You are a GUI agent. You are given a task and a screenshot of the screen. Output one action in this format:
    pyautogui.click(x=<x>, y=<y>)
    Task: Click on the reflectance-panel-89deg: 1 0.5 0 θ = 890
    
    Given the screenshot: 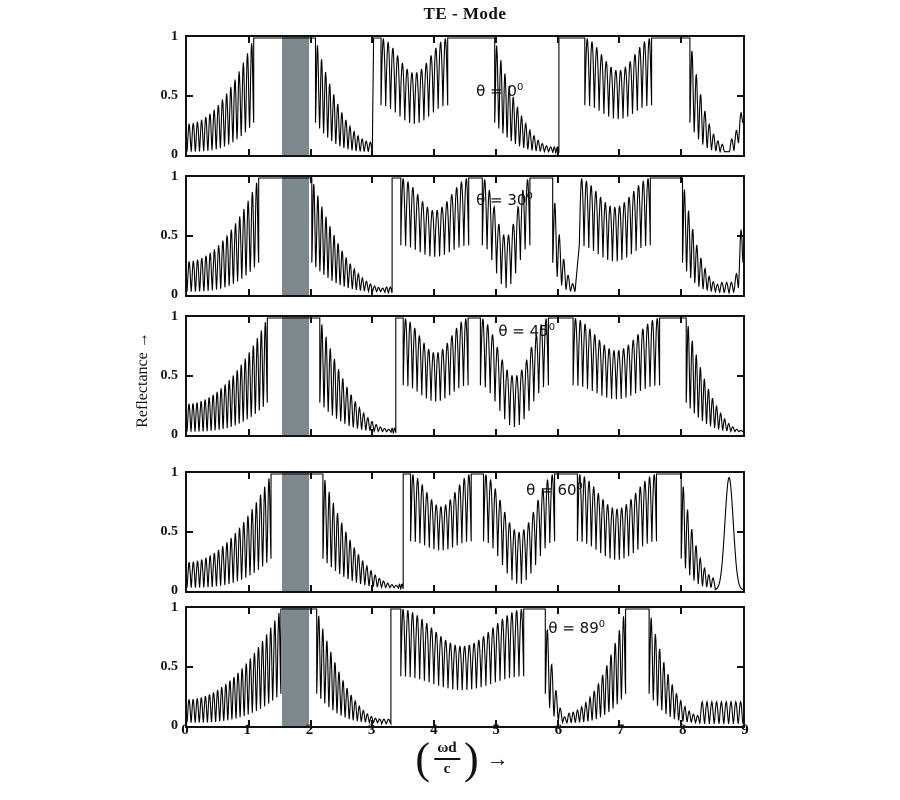 What is the action you would take?
    pyautogui.click(x=453, y=666)
    